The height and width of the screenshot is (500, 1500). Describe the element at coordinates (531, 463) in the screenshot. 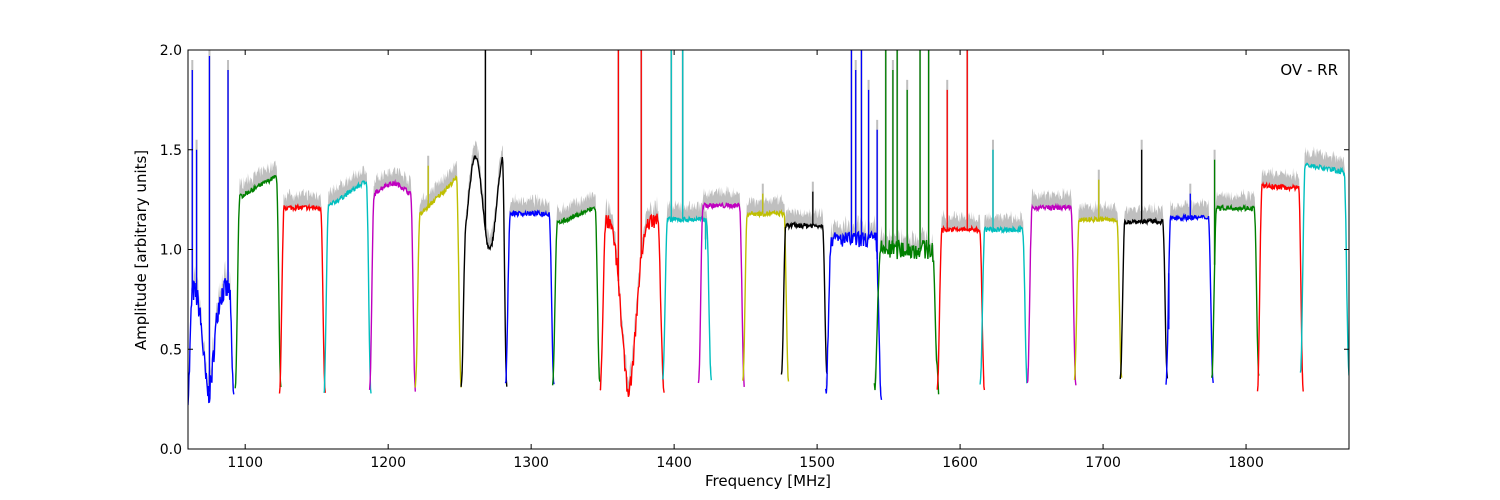

I see `x-tick-label: 1300` at that location.